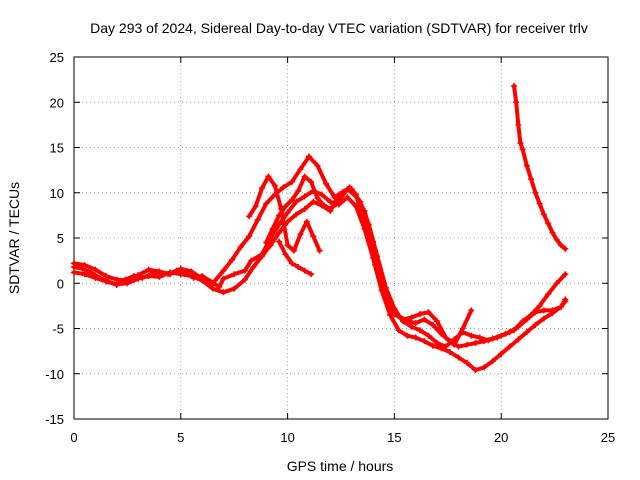  I want to click on y-tick-label: 20, so click(57, 102).